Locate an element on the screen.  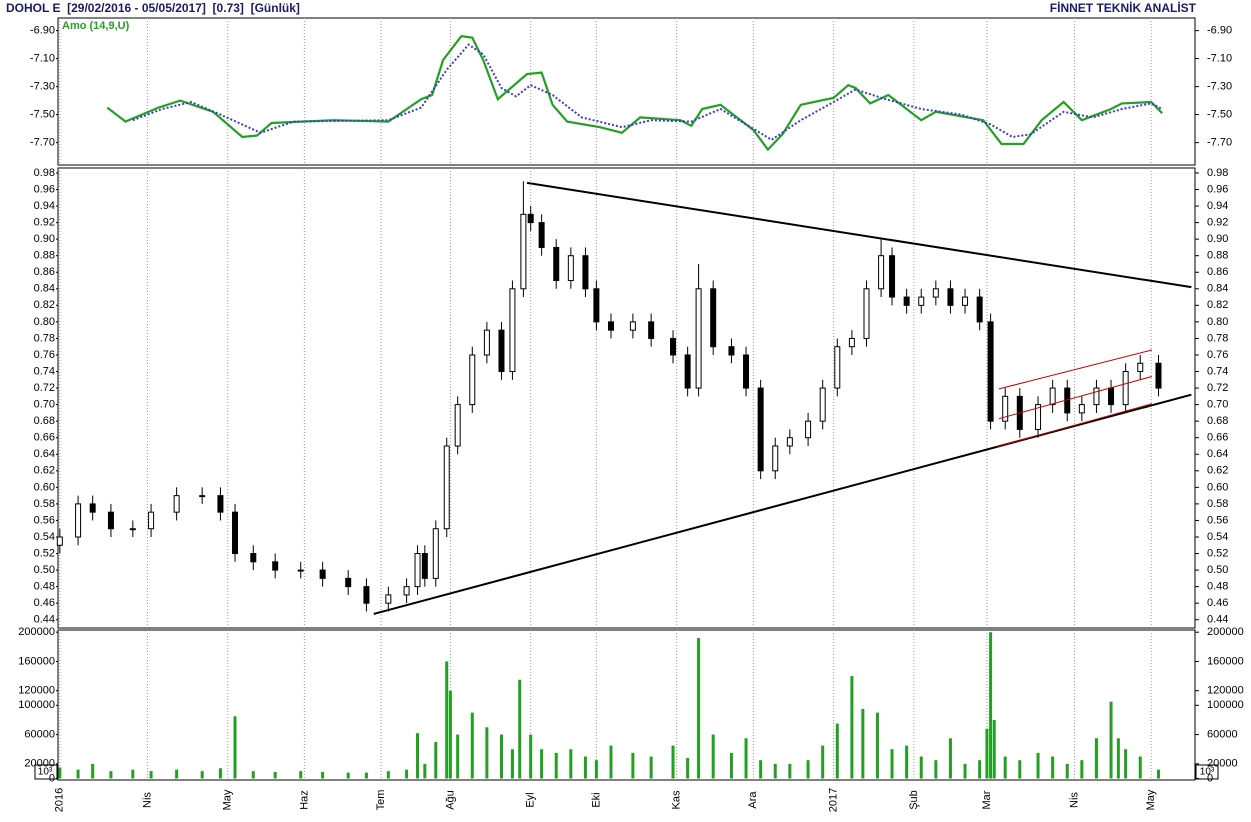
y-tick-label: 0.60 is located at coordinates (1217, 487).